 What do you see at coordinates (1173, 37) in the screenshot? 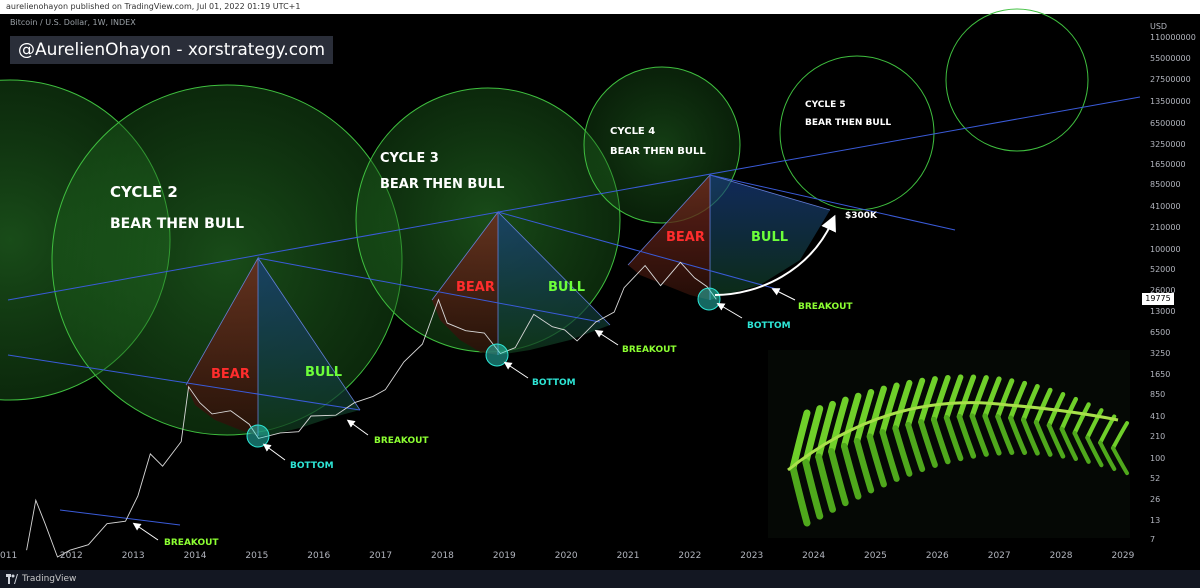
I see `price-tick: 110000000` at bounding box center [1173, 37].